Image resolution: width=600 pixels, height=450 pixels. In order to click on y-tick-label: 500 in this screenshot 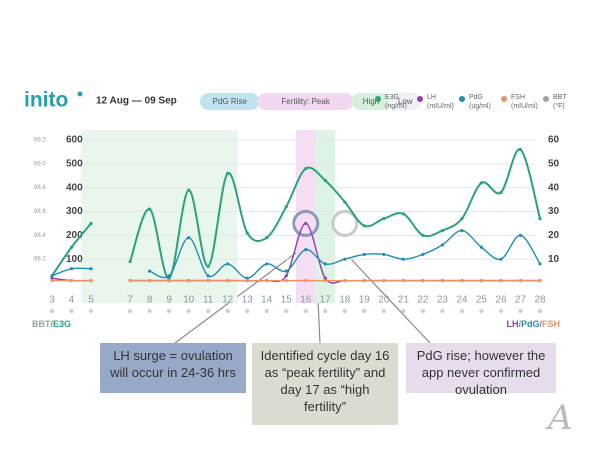, I will do `click(74, 163)`.